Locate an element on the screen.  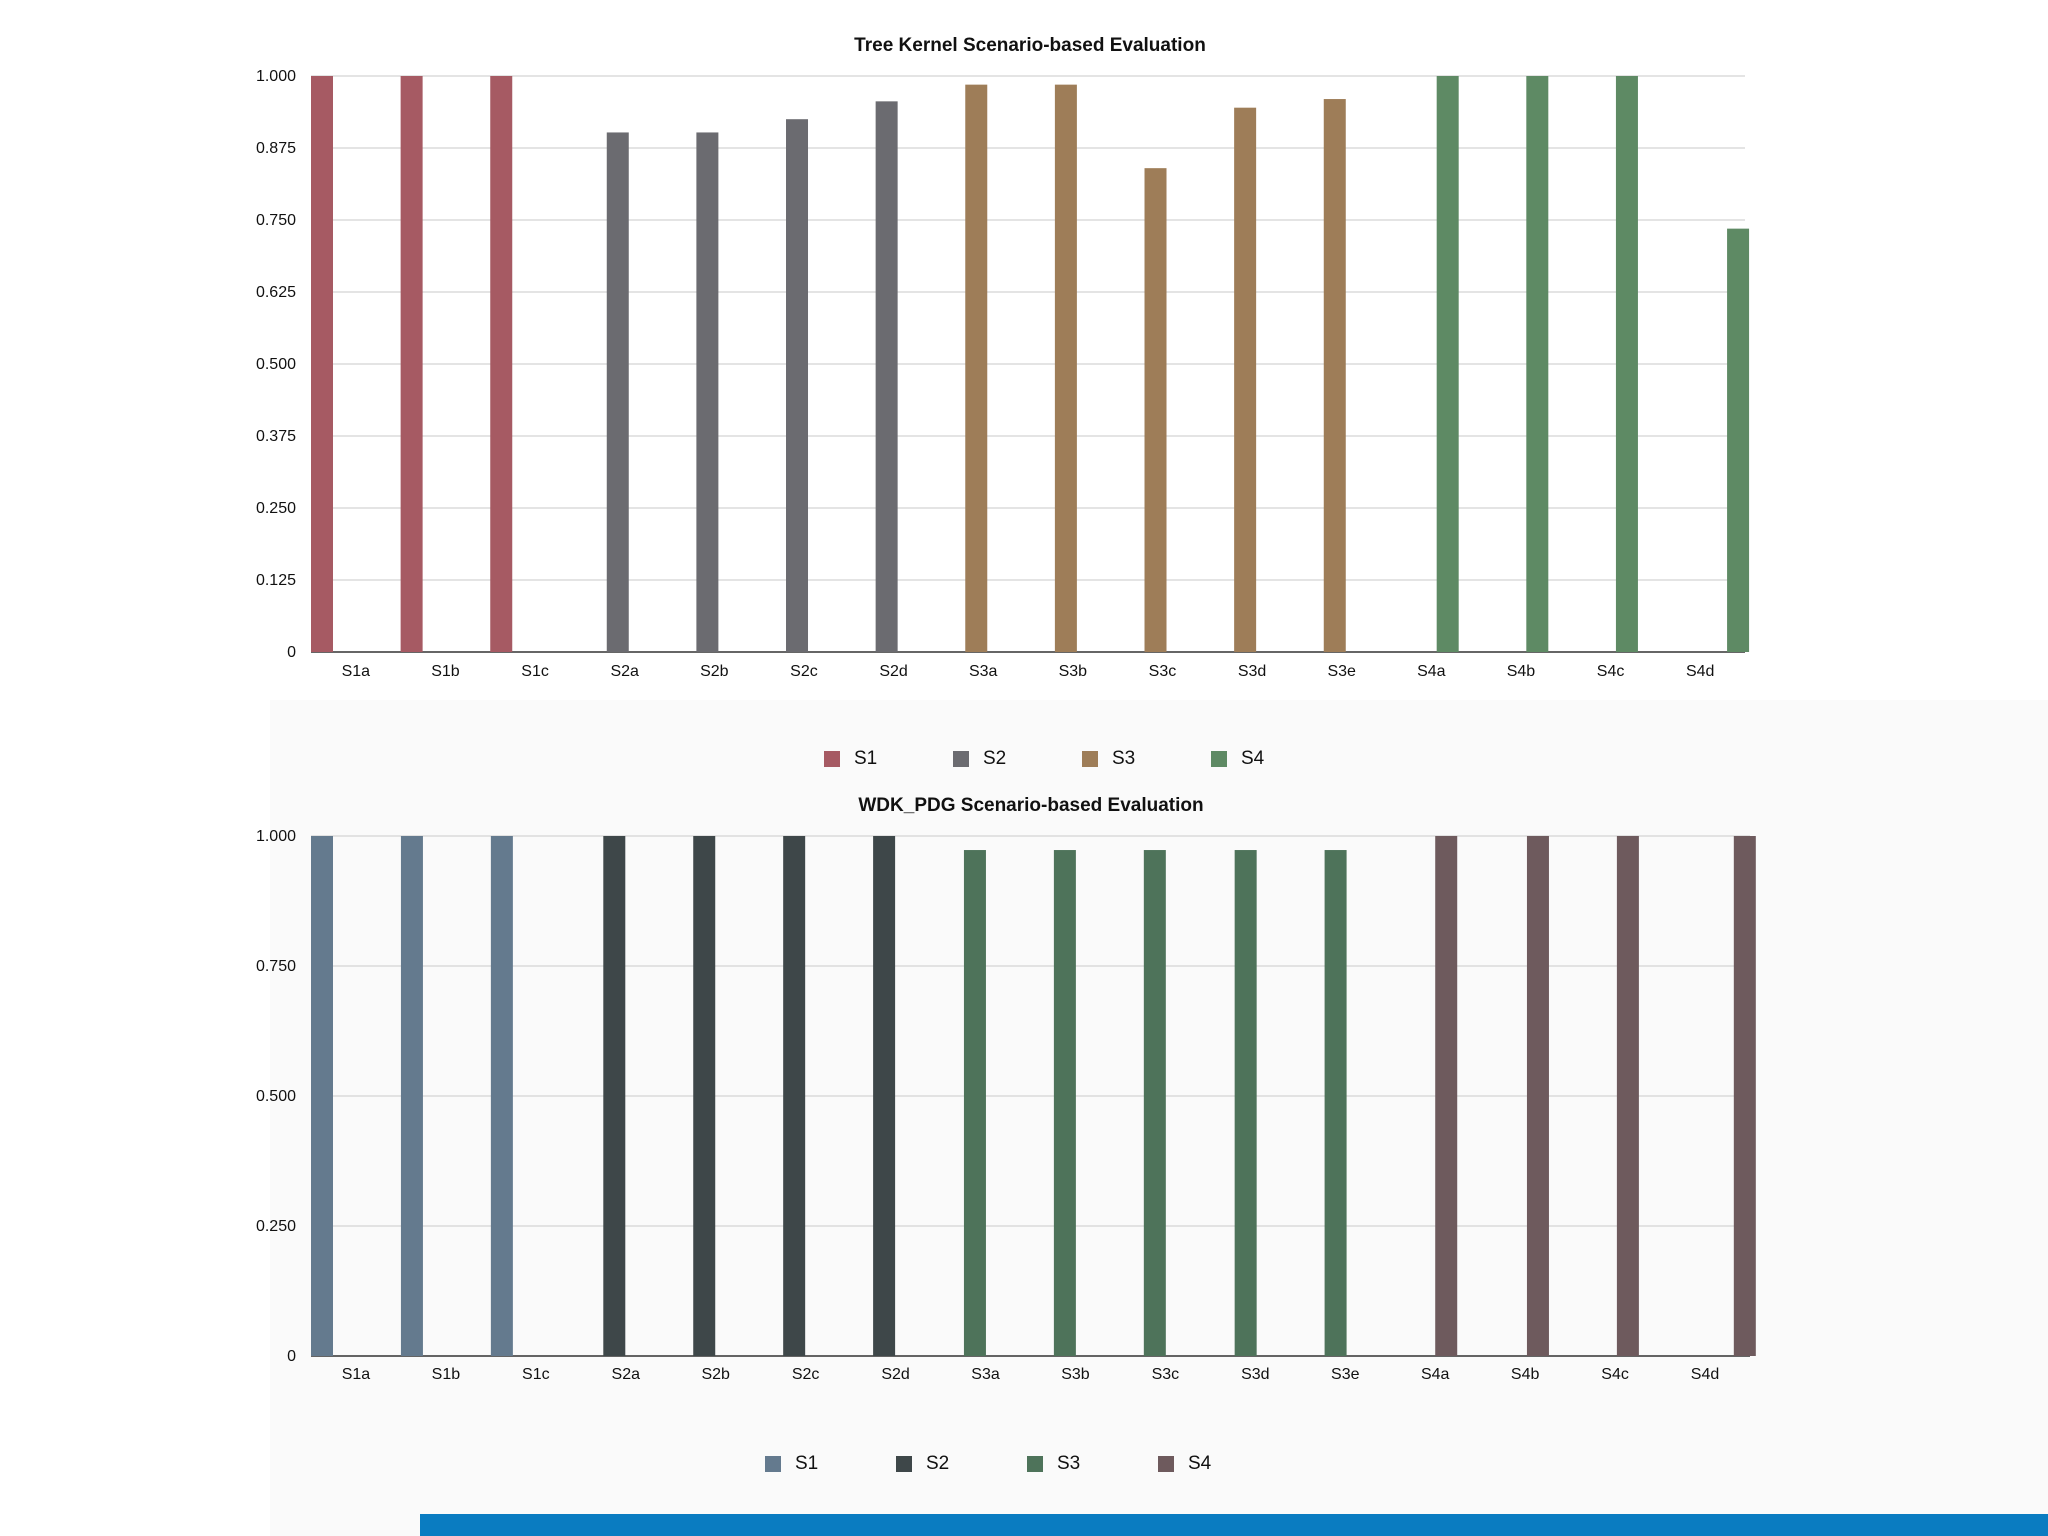
y-tick-label: 0.375 is located at coordinates (276, 436).